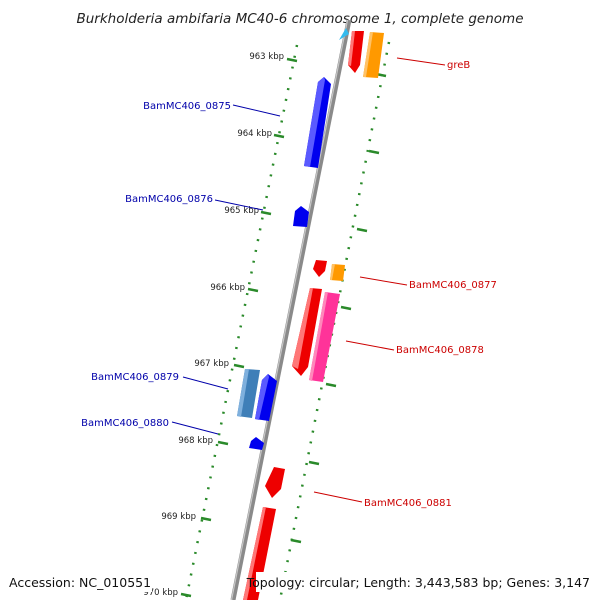 This screenshot has width=600, height=600. What do you see at coordinates (254, 134) in the screenshot?
I see `tick-label-964: 964 kbp` at bounding box center [254, 134].